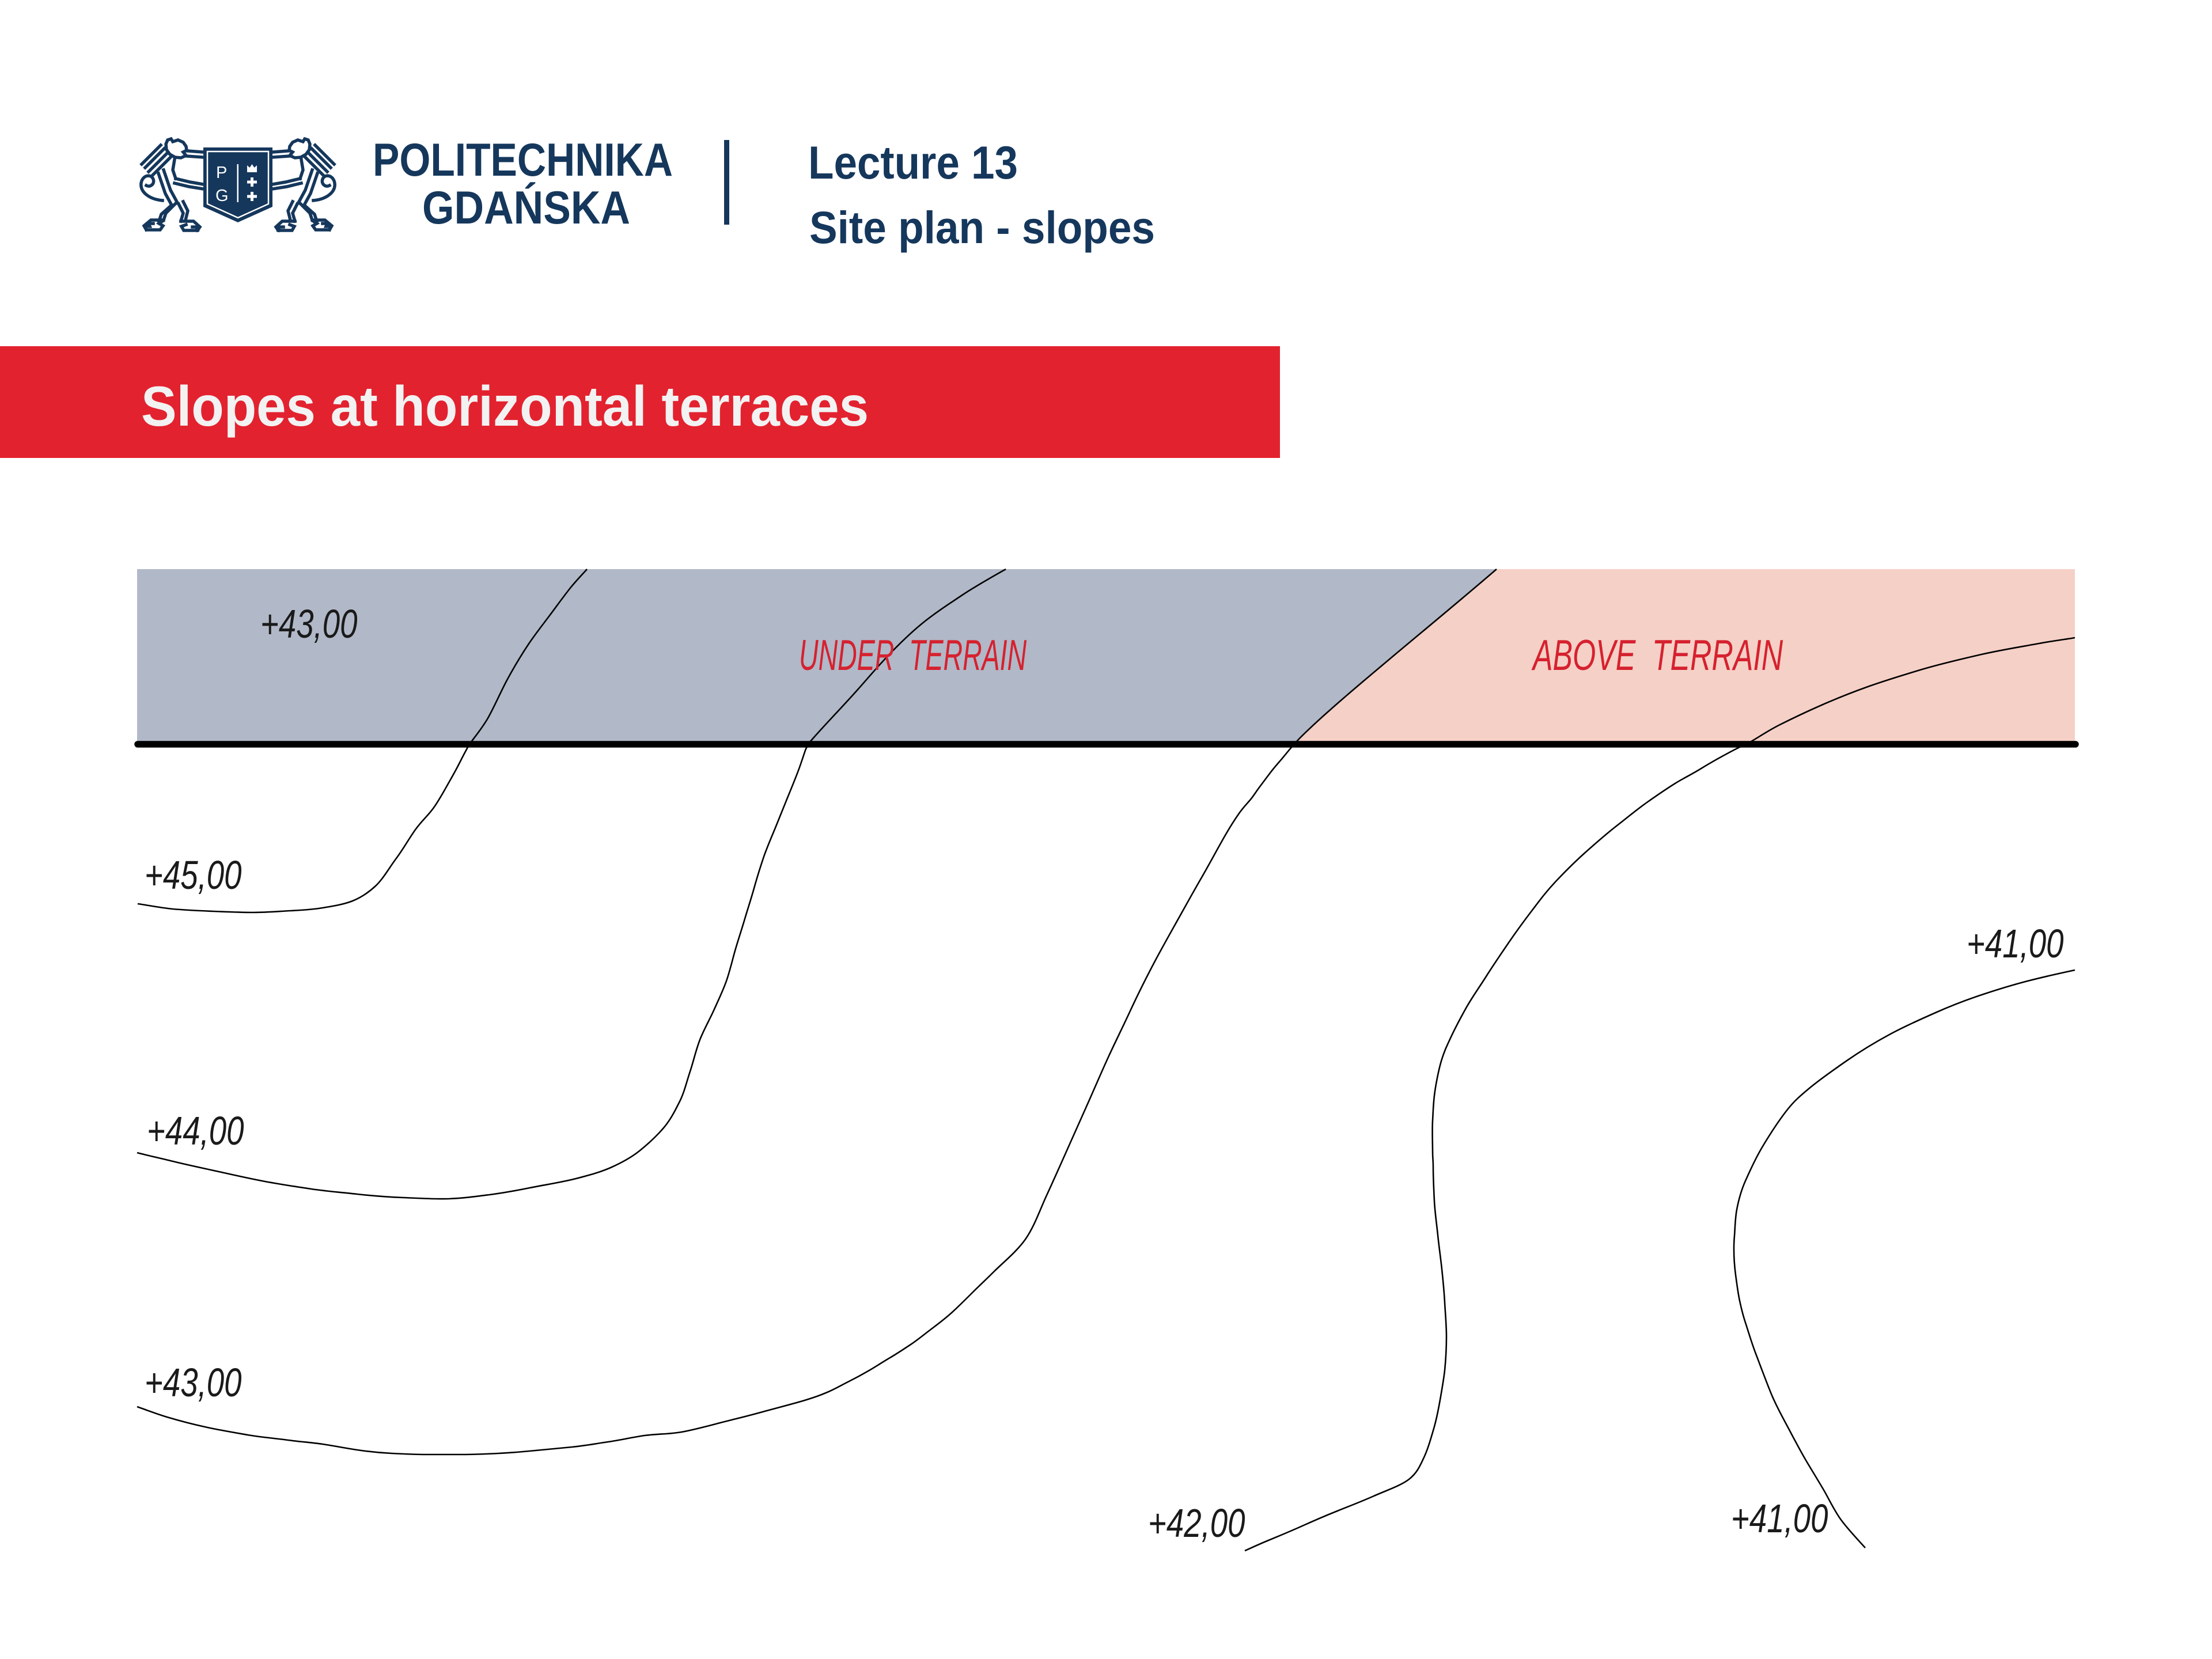 This screenshot has height=1659, width=2212. I want to click on svg-text: GDAŃSKA, so click(526, 207).